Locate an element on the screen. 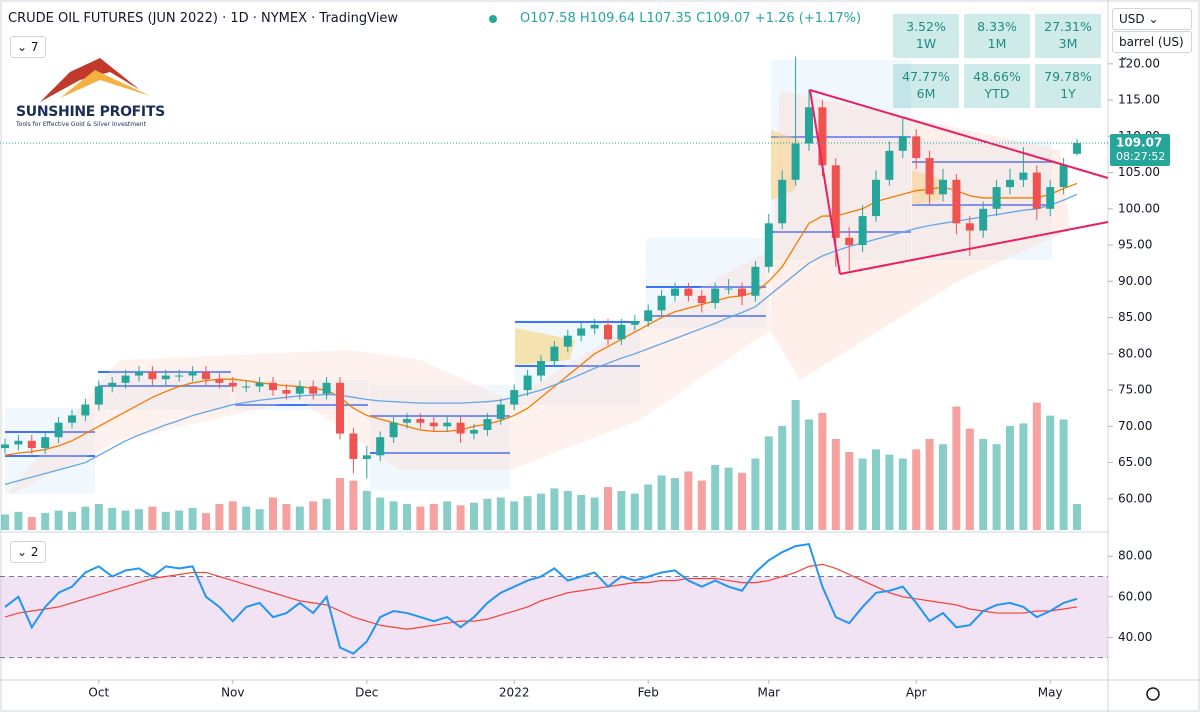 The image size is (1200, 712). unit-select: barrel (US) ⌄ is located at coordinates (1152, 47).